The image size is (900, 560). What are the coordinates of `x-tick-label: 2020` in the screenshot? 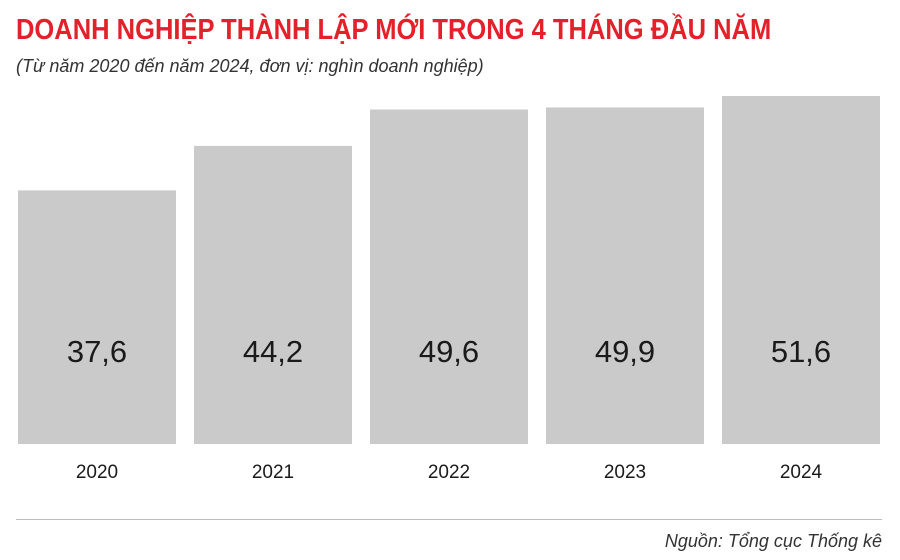 It's located at (97, 472).